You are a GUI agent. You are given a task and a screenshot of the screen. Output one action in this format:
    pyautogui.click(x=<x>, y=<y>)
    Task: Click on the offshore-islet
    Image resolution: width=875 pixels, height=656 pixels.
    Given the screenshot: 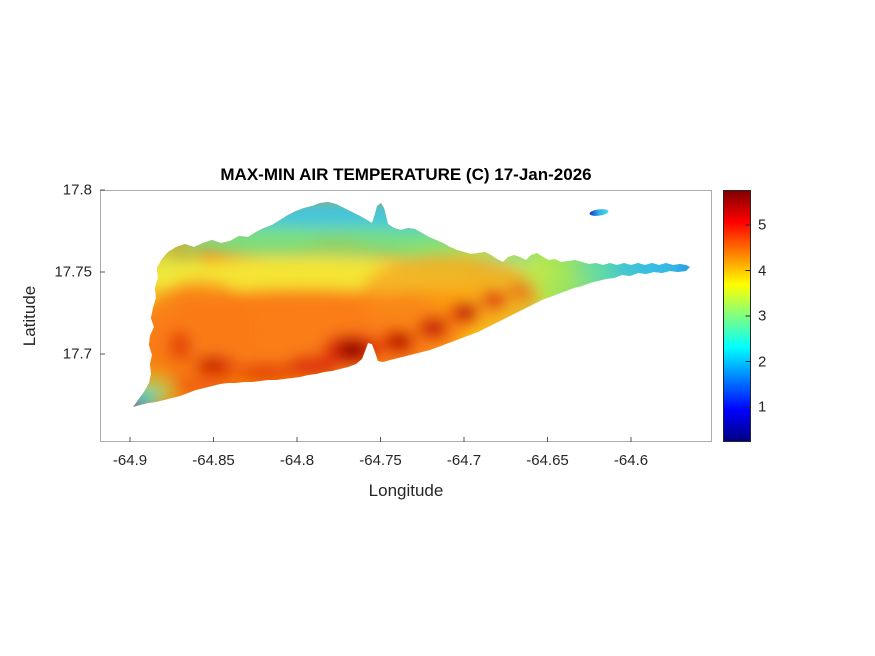 What is the action you would take?
    pyautogui.click(x=599, y=212)
    